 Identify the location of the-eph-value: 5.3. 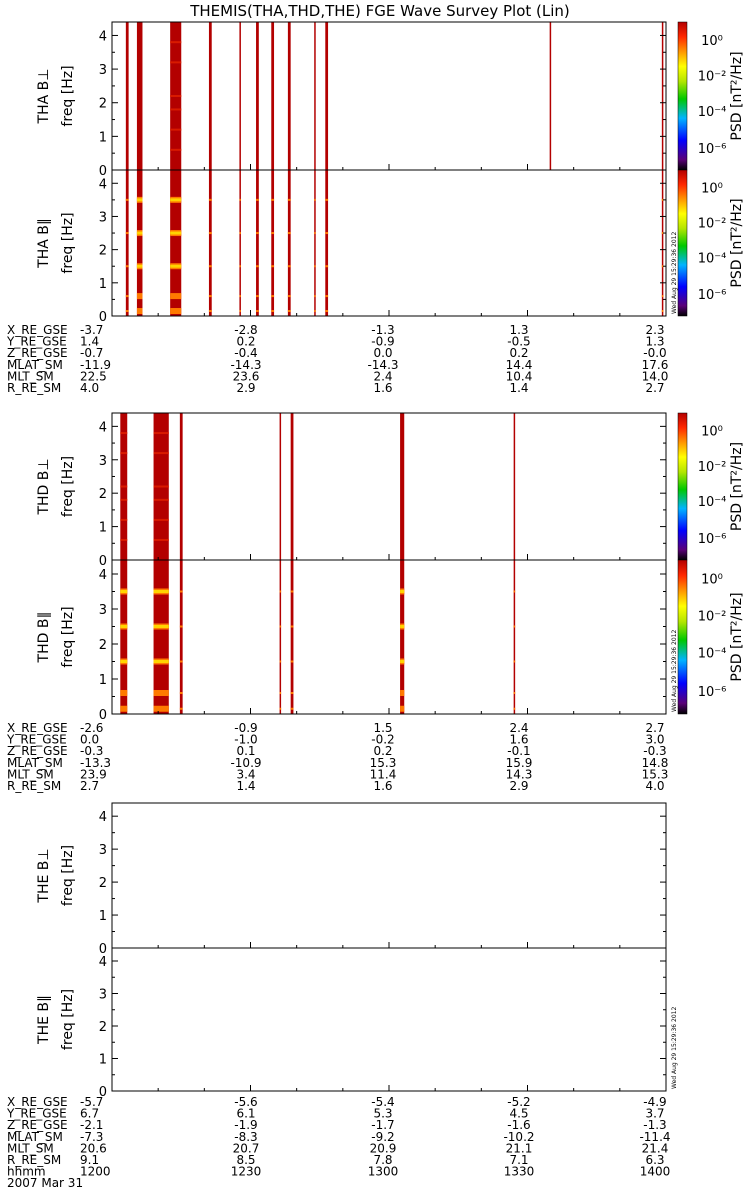
(382, 1114).